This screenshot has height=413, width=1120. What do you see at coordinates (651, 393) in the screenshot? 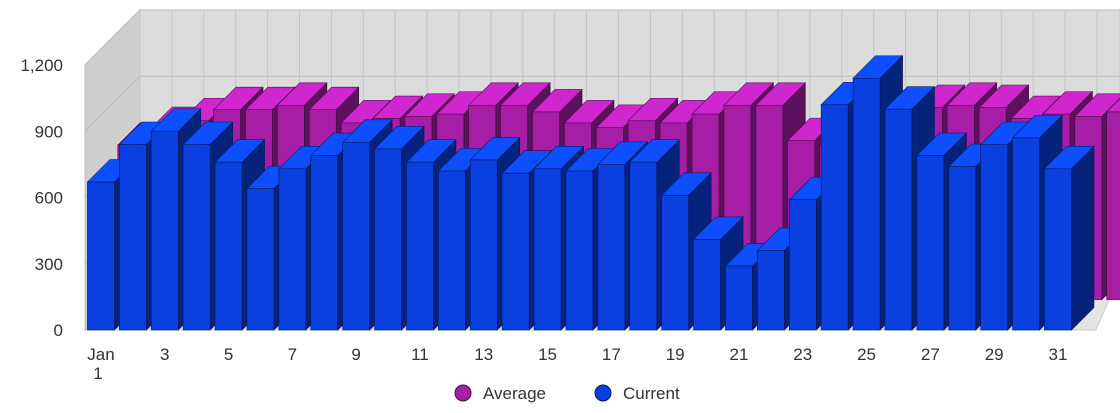
I see `legend-label-current: Current` at bounding box center [651, 393].